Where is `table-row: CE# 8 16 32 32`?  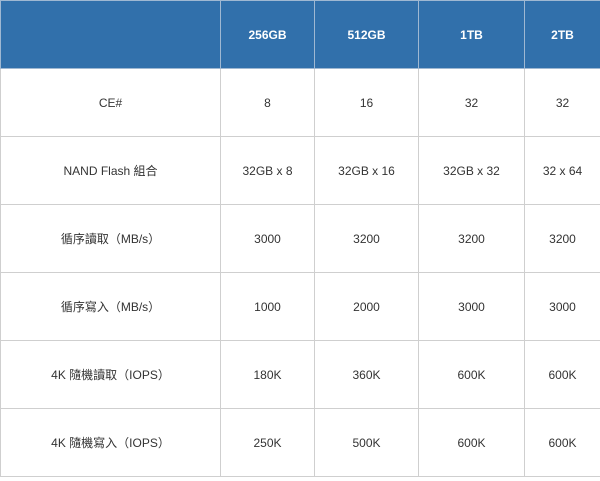
table-row: CE# 8 16 32 32 is located at coordinates (300, 102).